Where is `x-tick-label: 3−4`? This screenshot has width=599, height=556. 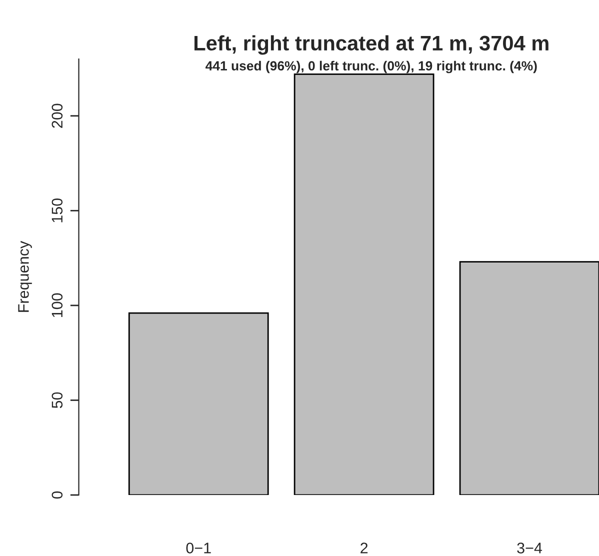 x-tick-label: 3−4 is located at coordinates (529, 548).